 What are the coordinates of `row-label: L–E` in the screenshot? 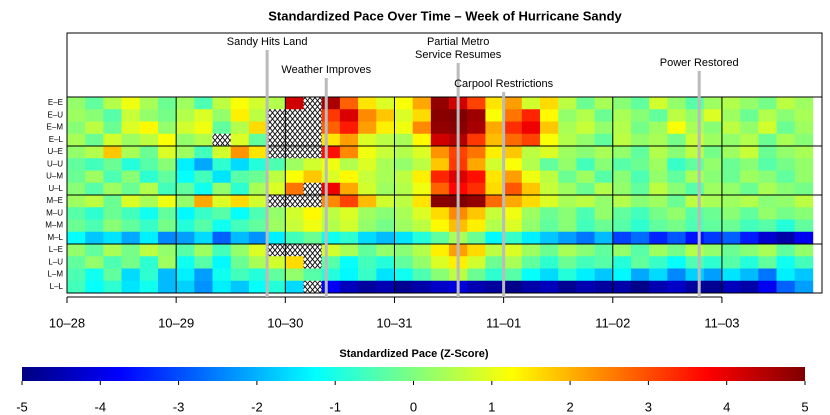 It's located at (56, 249).